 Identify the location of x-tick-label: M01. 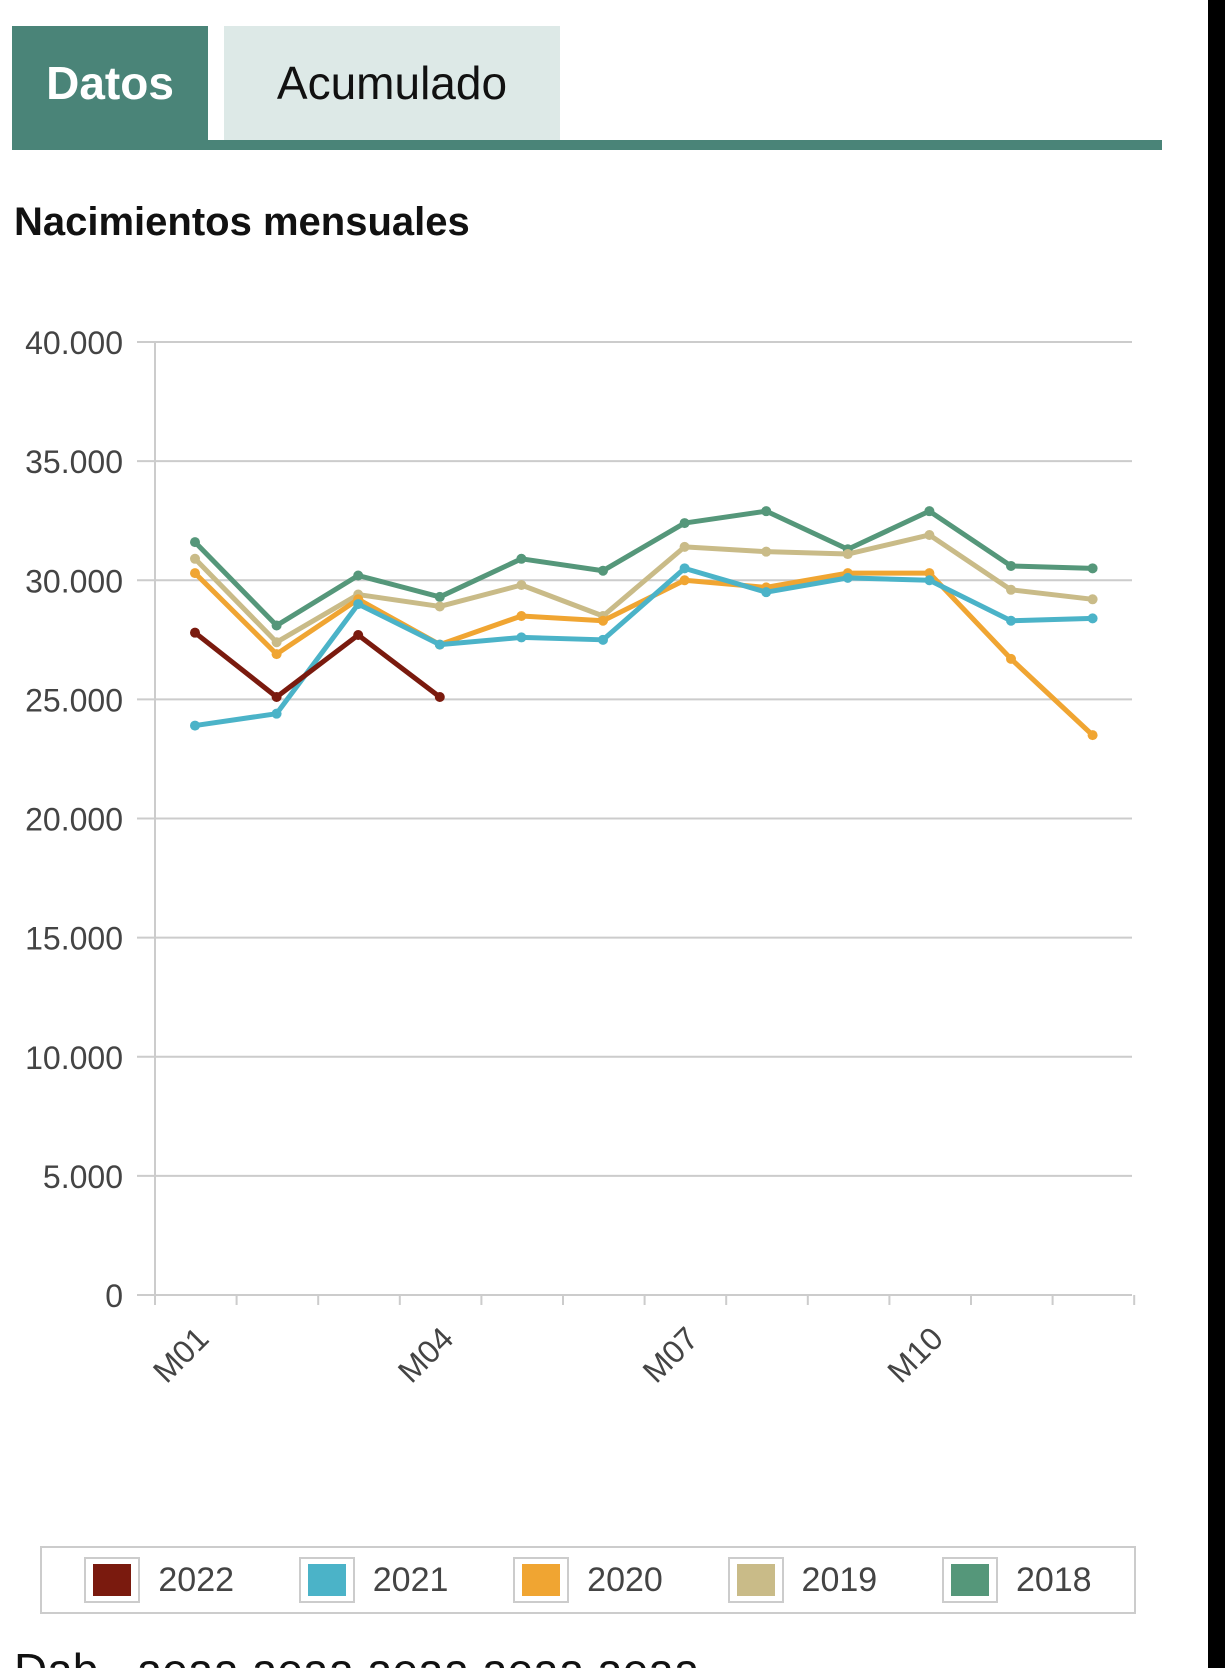
(180, 1354).